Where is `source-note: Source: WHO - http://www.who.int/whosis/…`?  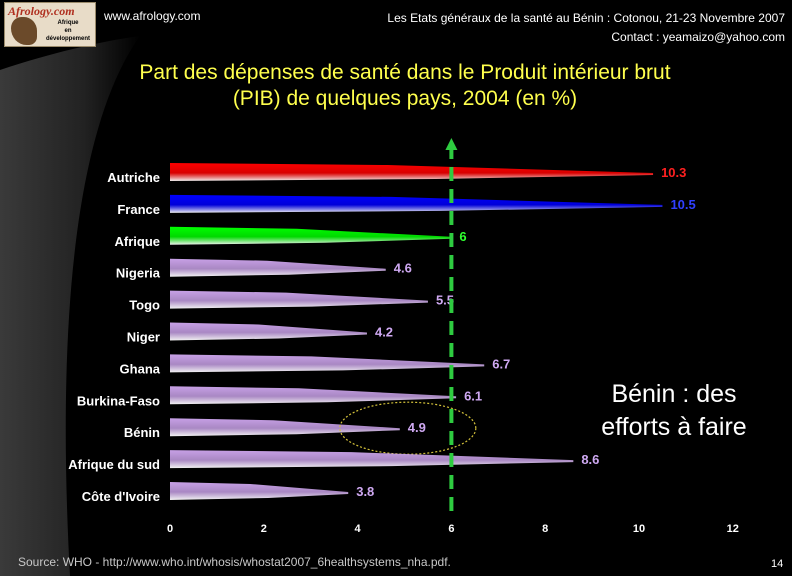 source-note: Source: WHO - http://www.who.int/whosis/… is located at coordinates (234, 562).